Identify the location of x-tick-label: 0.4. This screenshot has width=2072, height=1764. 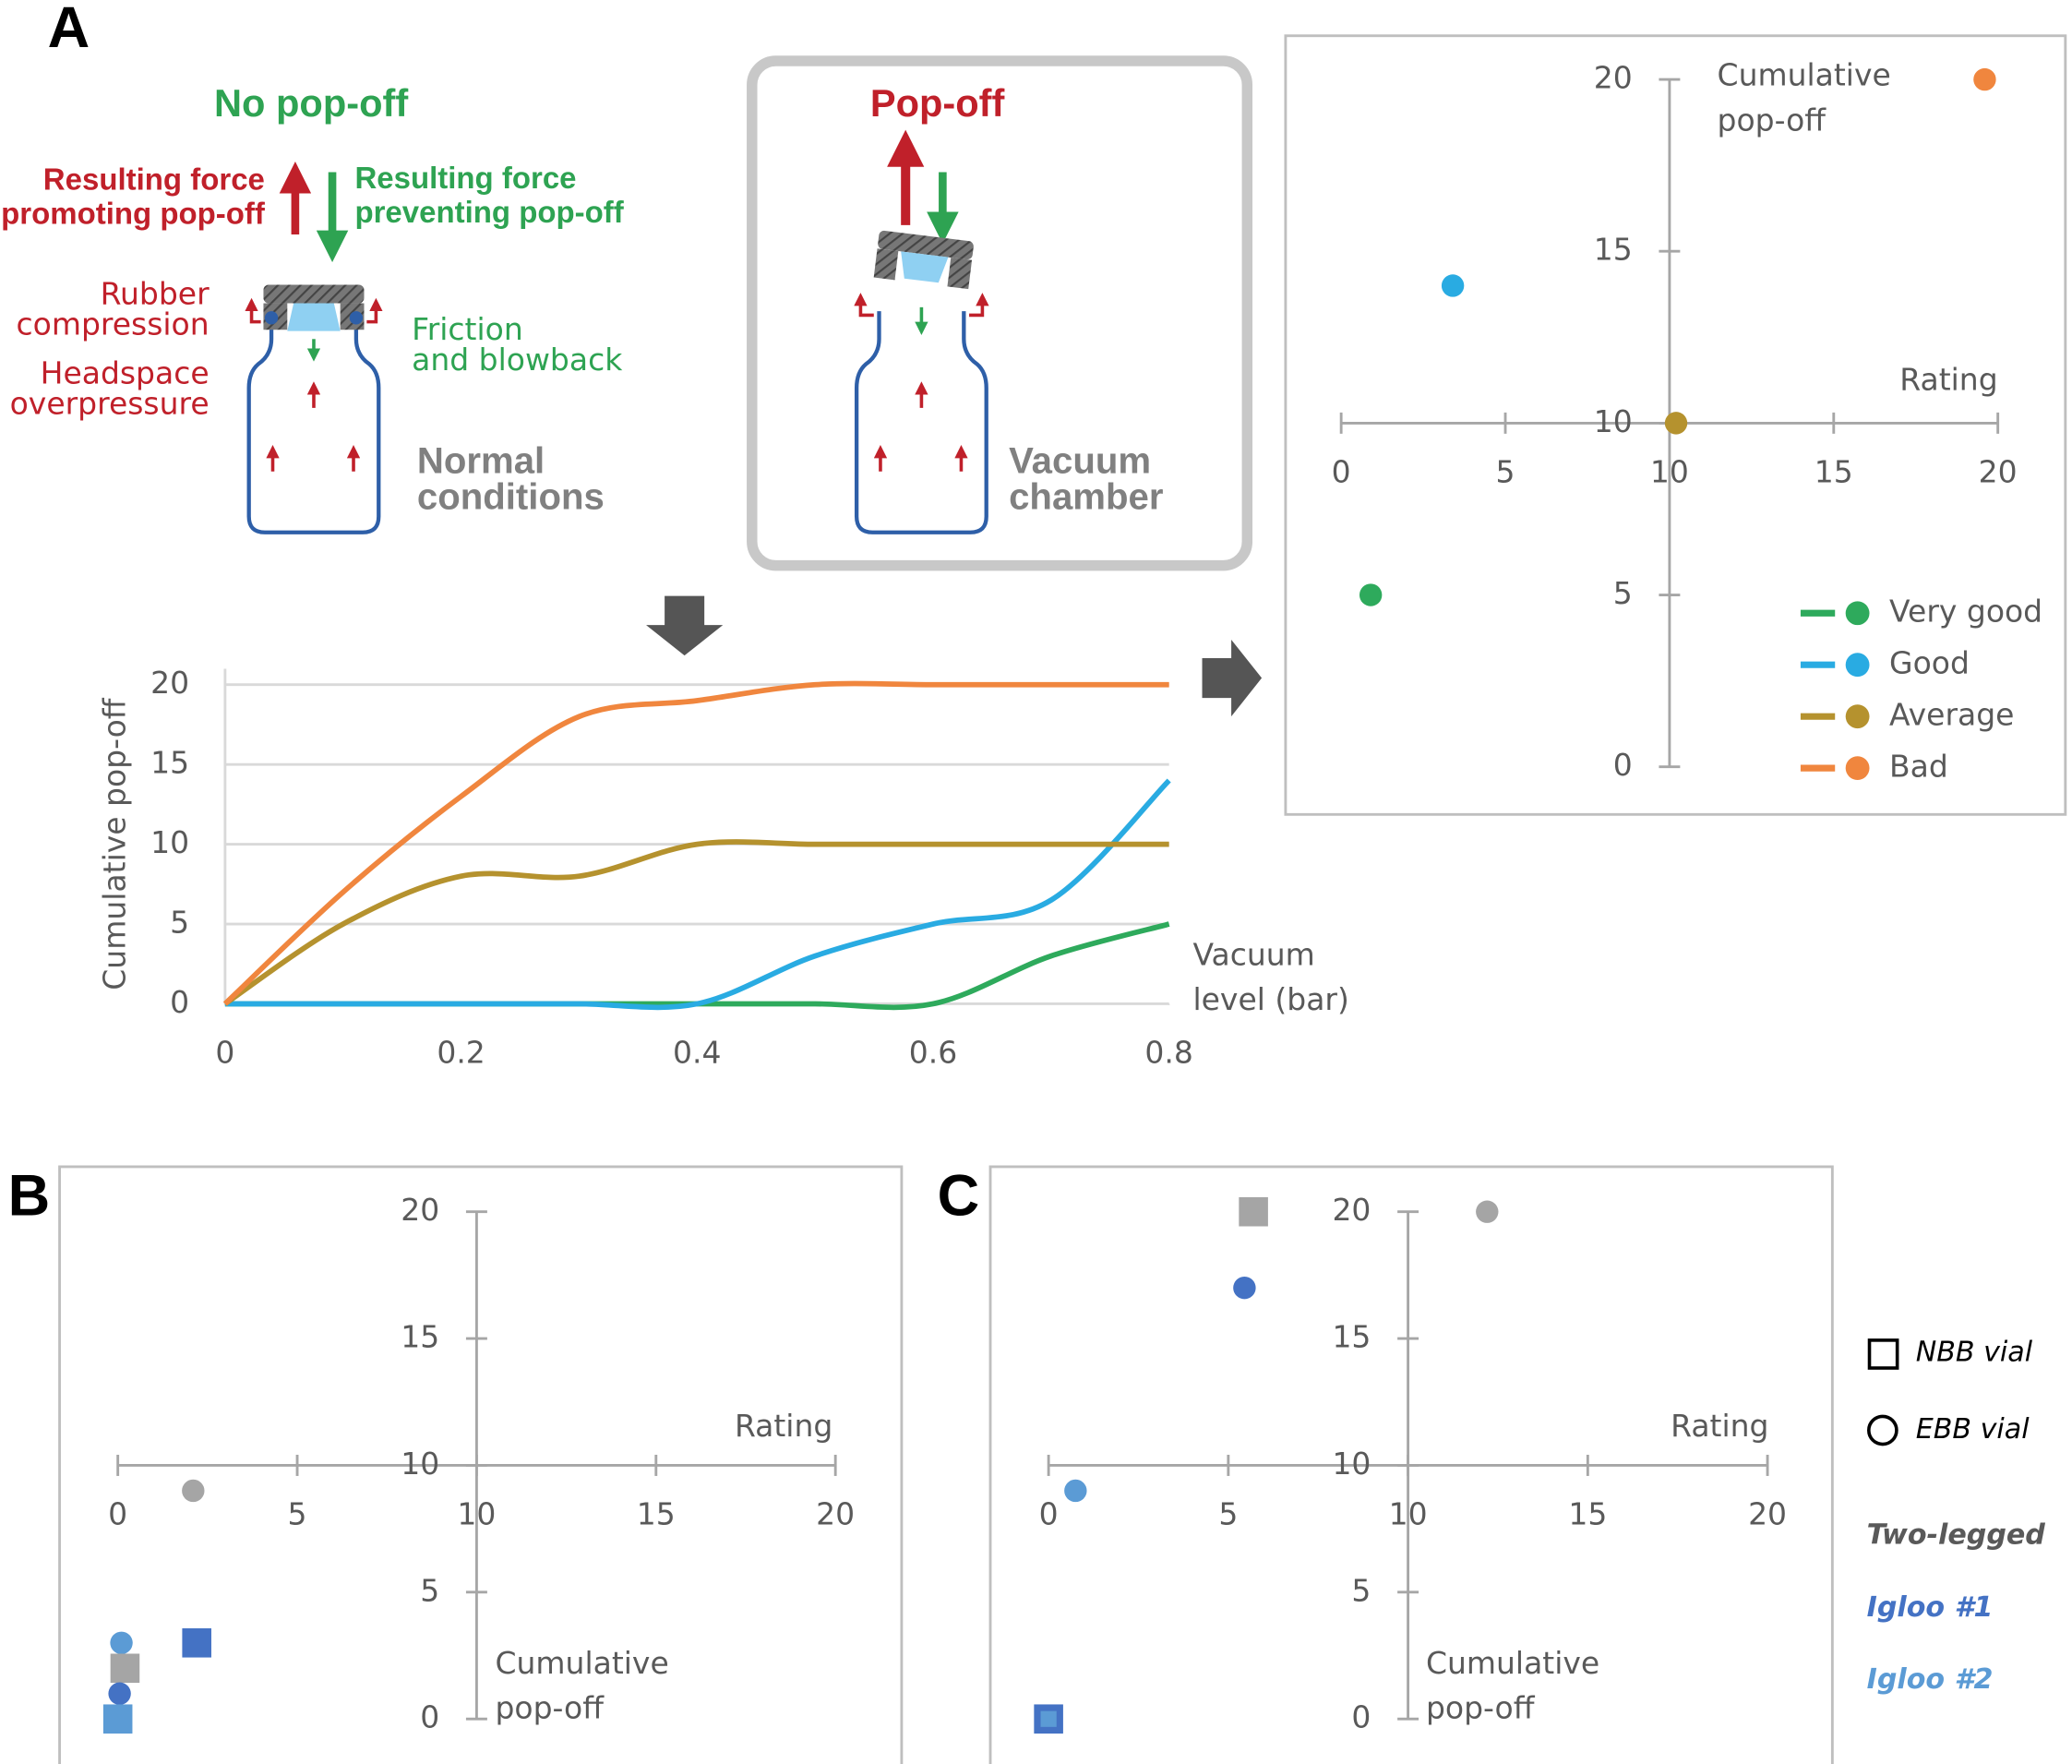
(697, 1053).